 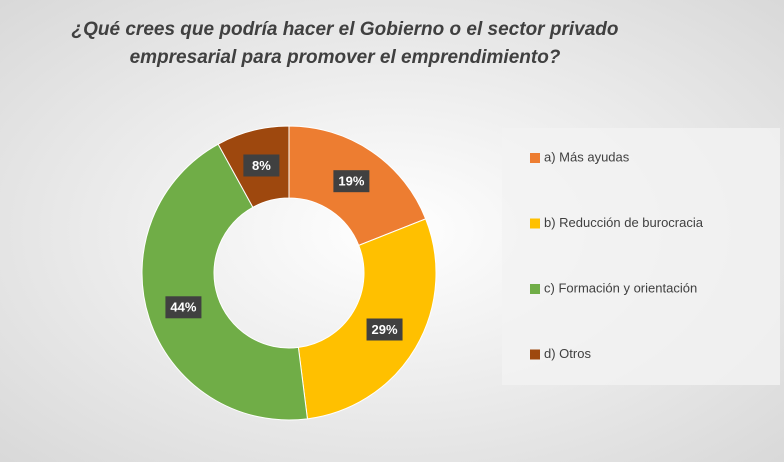 I want to click on donut-slice, so click(x=224, y=282).